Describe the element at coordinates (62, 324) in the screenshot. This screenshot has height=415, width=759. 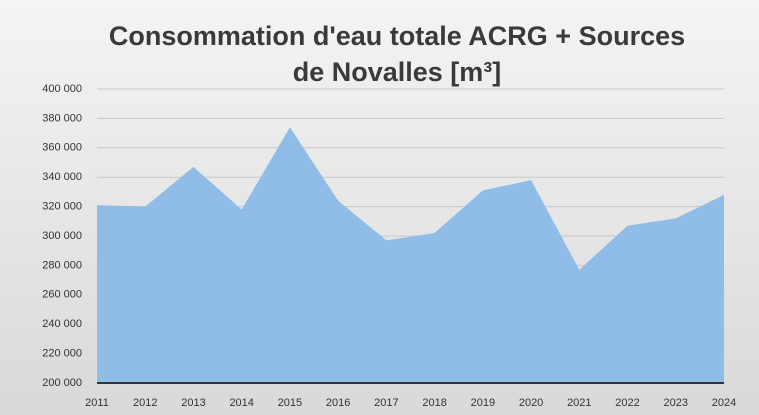
I see `y-tick-label: 240 000` at that location.